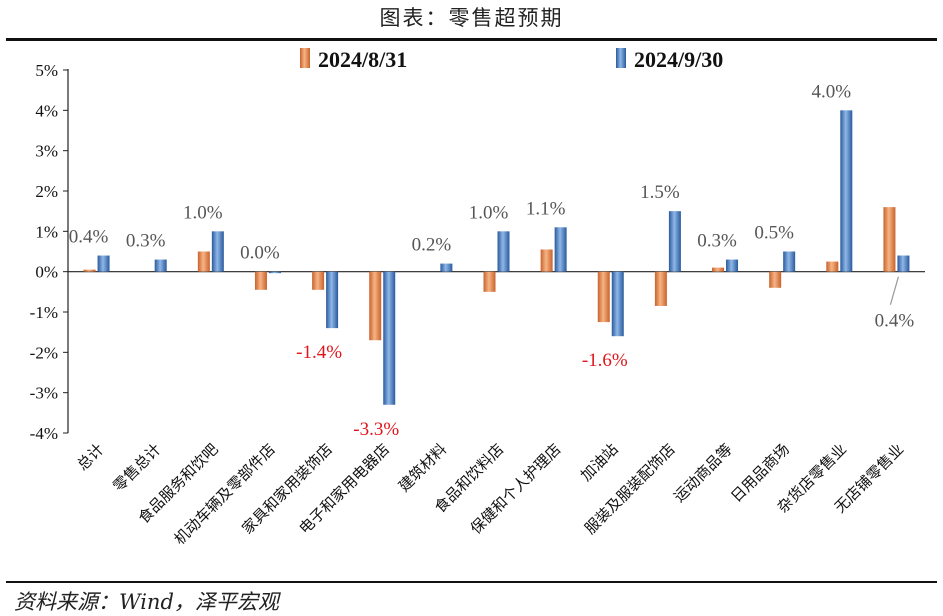  Describe the element at coordinates (471, 18) in the screenshot. I see `chart-title: 图表：零售超预期` at that location.